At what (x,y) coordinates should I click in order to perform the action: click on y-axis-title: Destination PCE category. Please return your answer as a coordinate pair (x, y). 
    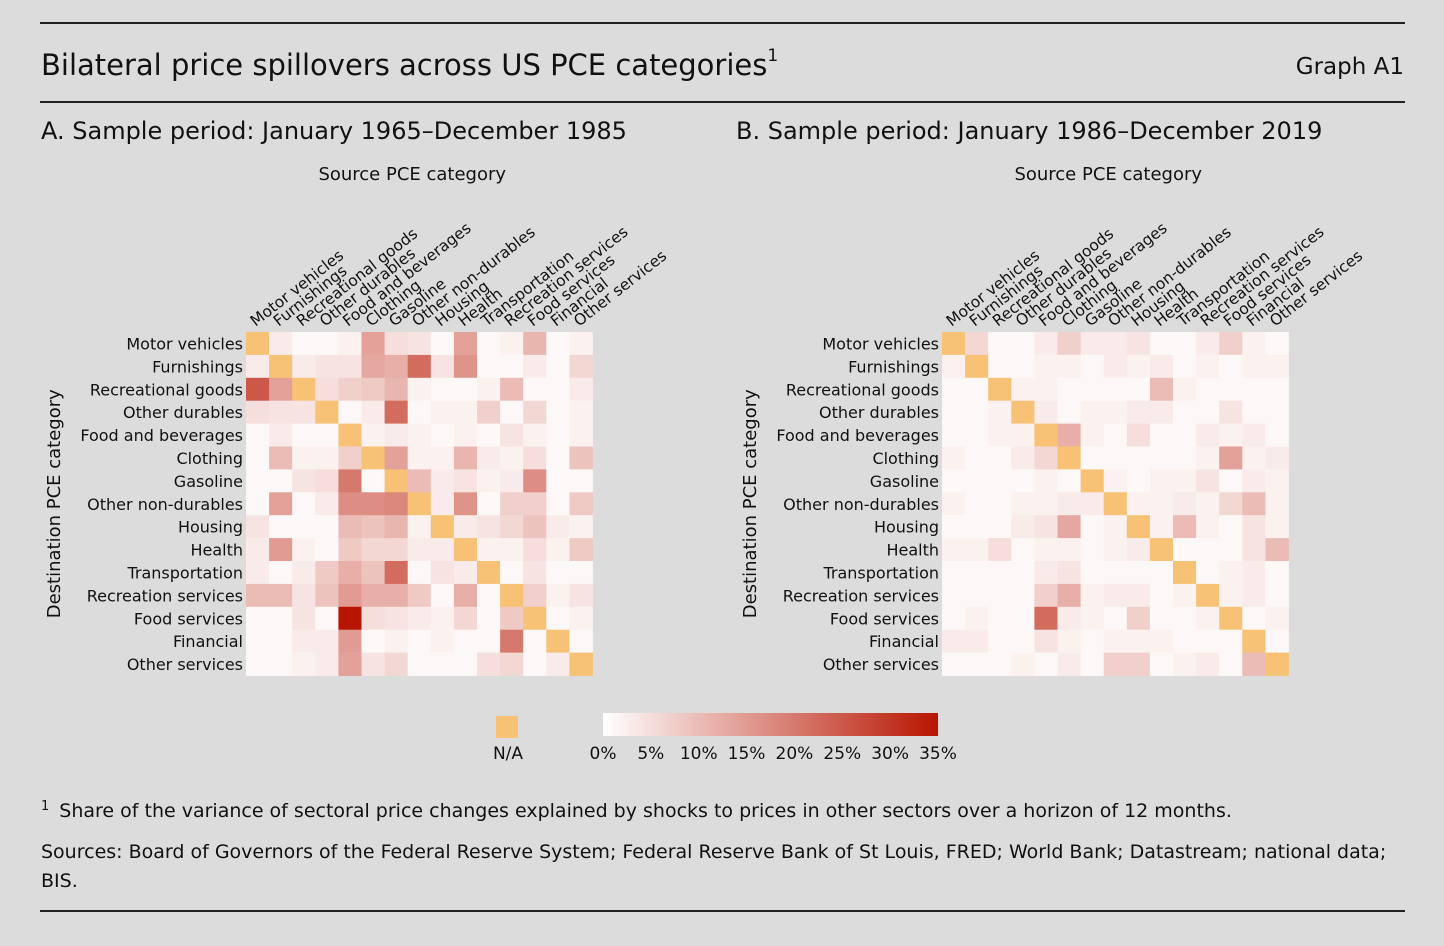
    Looking at the image, I should click on (54, 503).